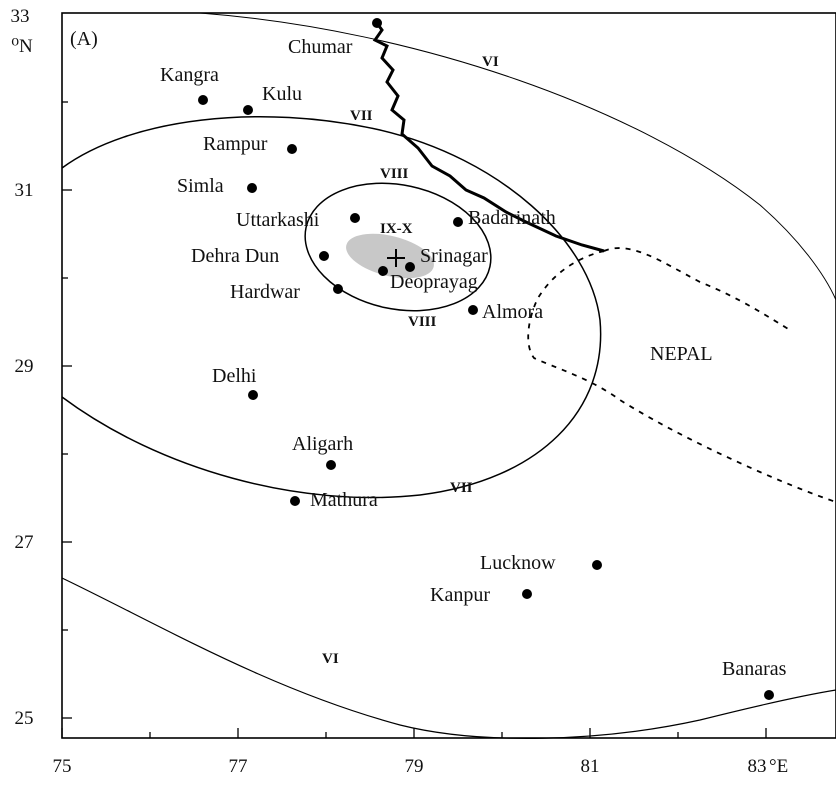 The height and width of the screenshot is (785, 836). What do you see at coordinates (322, 444) in the screenshot?
I see `place-label-aligarh: Aligarh` at bounding box center [322, 444].